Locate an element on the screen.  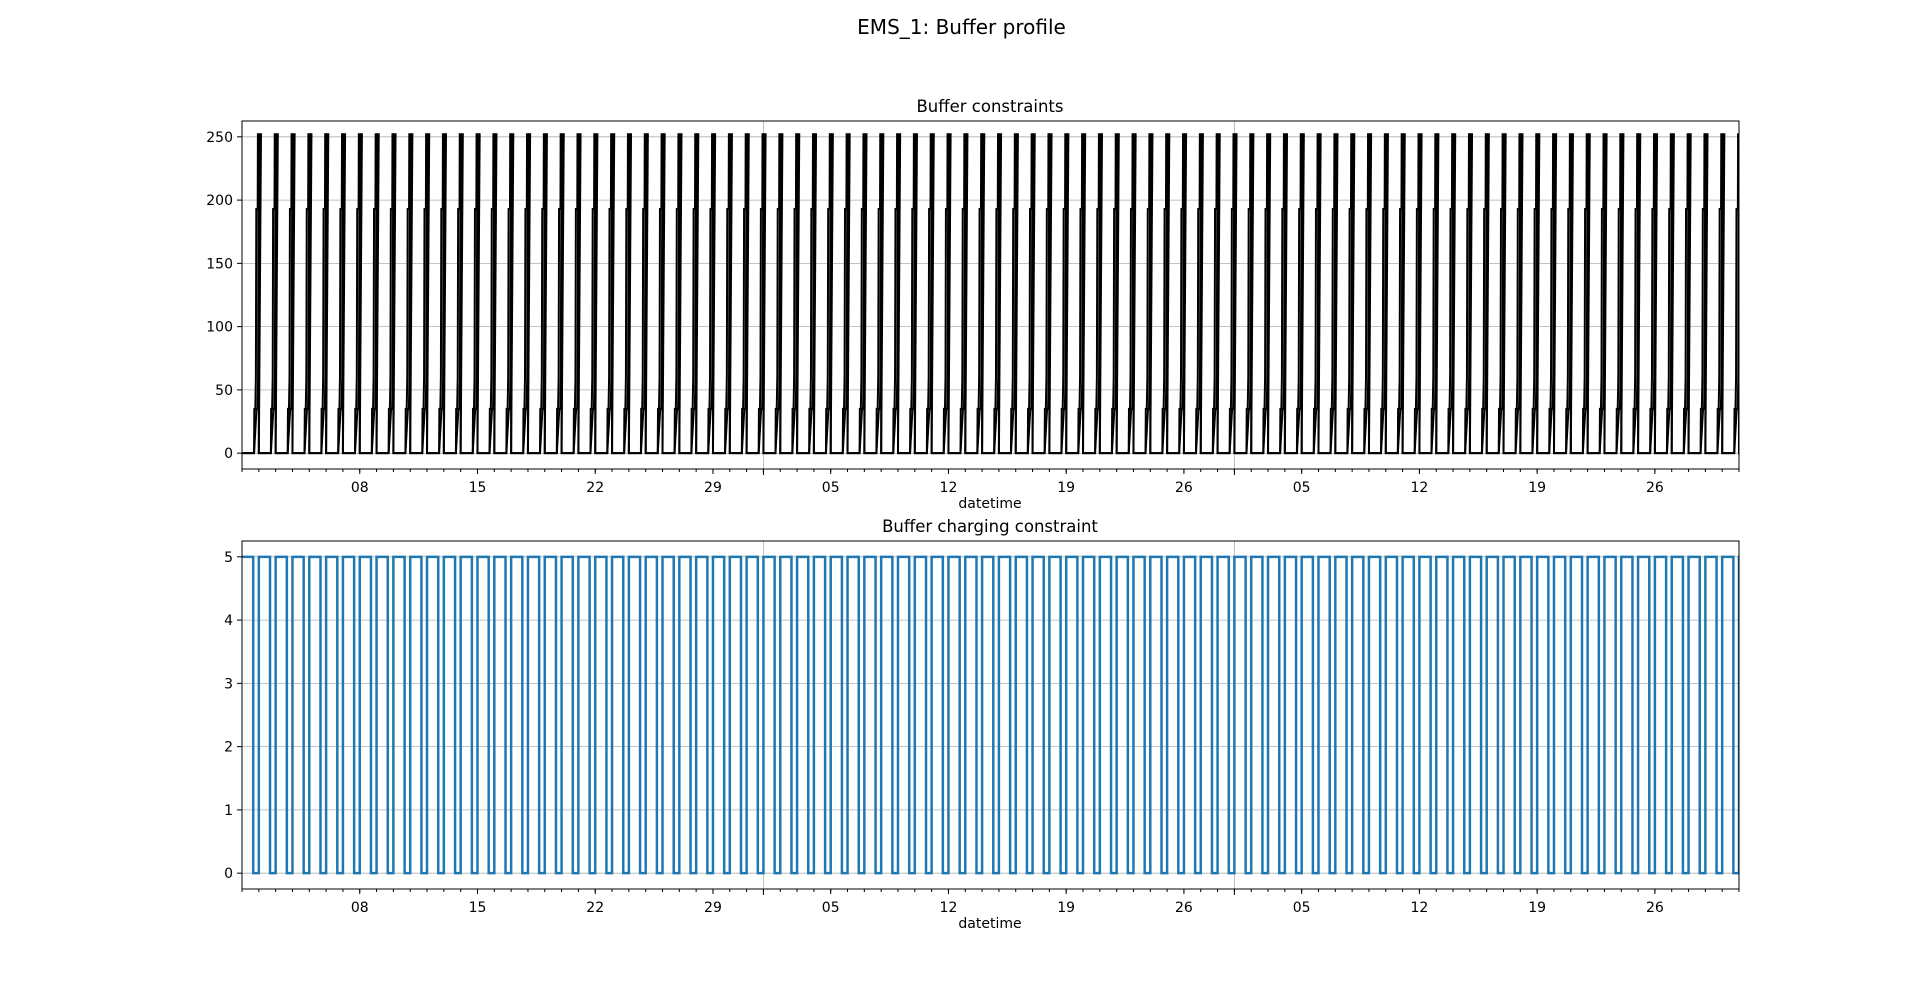
buffer-charging-title: Buffer charging constraint is located at coordinates (990, 526).